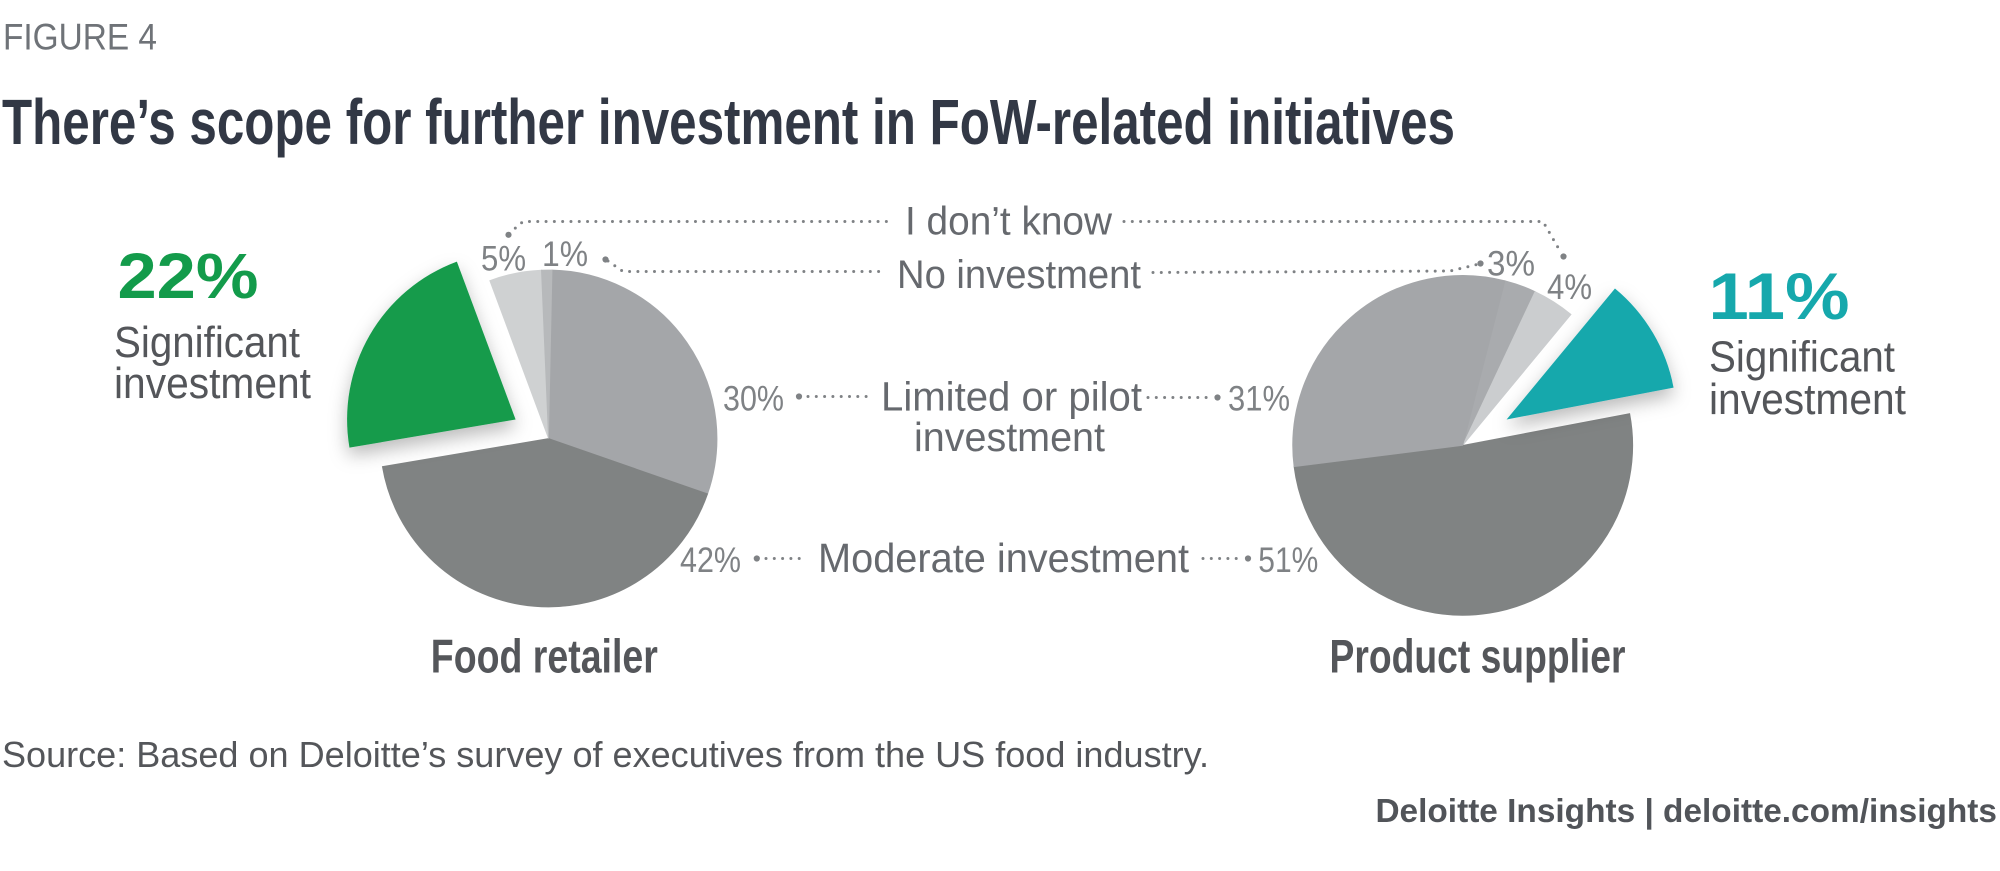  What do you see at coordinates (1004, 558) in the screenshot?
I see `svg-text: Moderate investment` at bounding box center [1004, 558].